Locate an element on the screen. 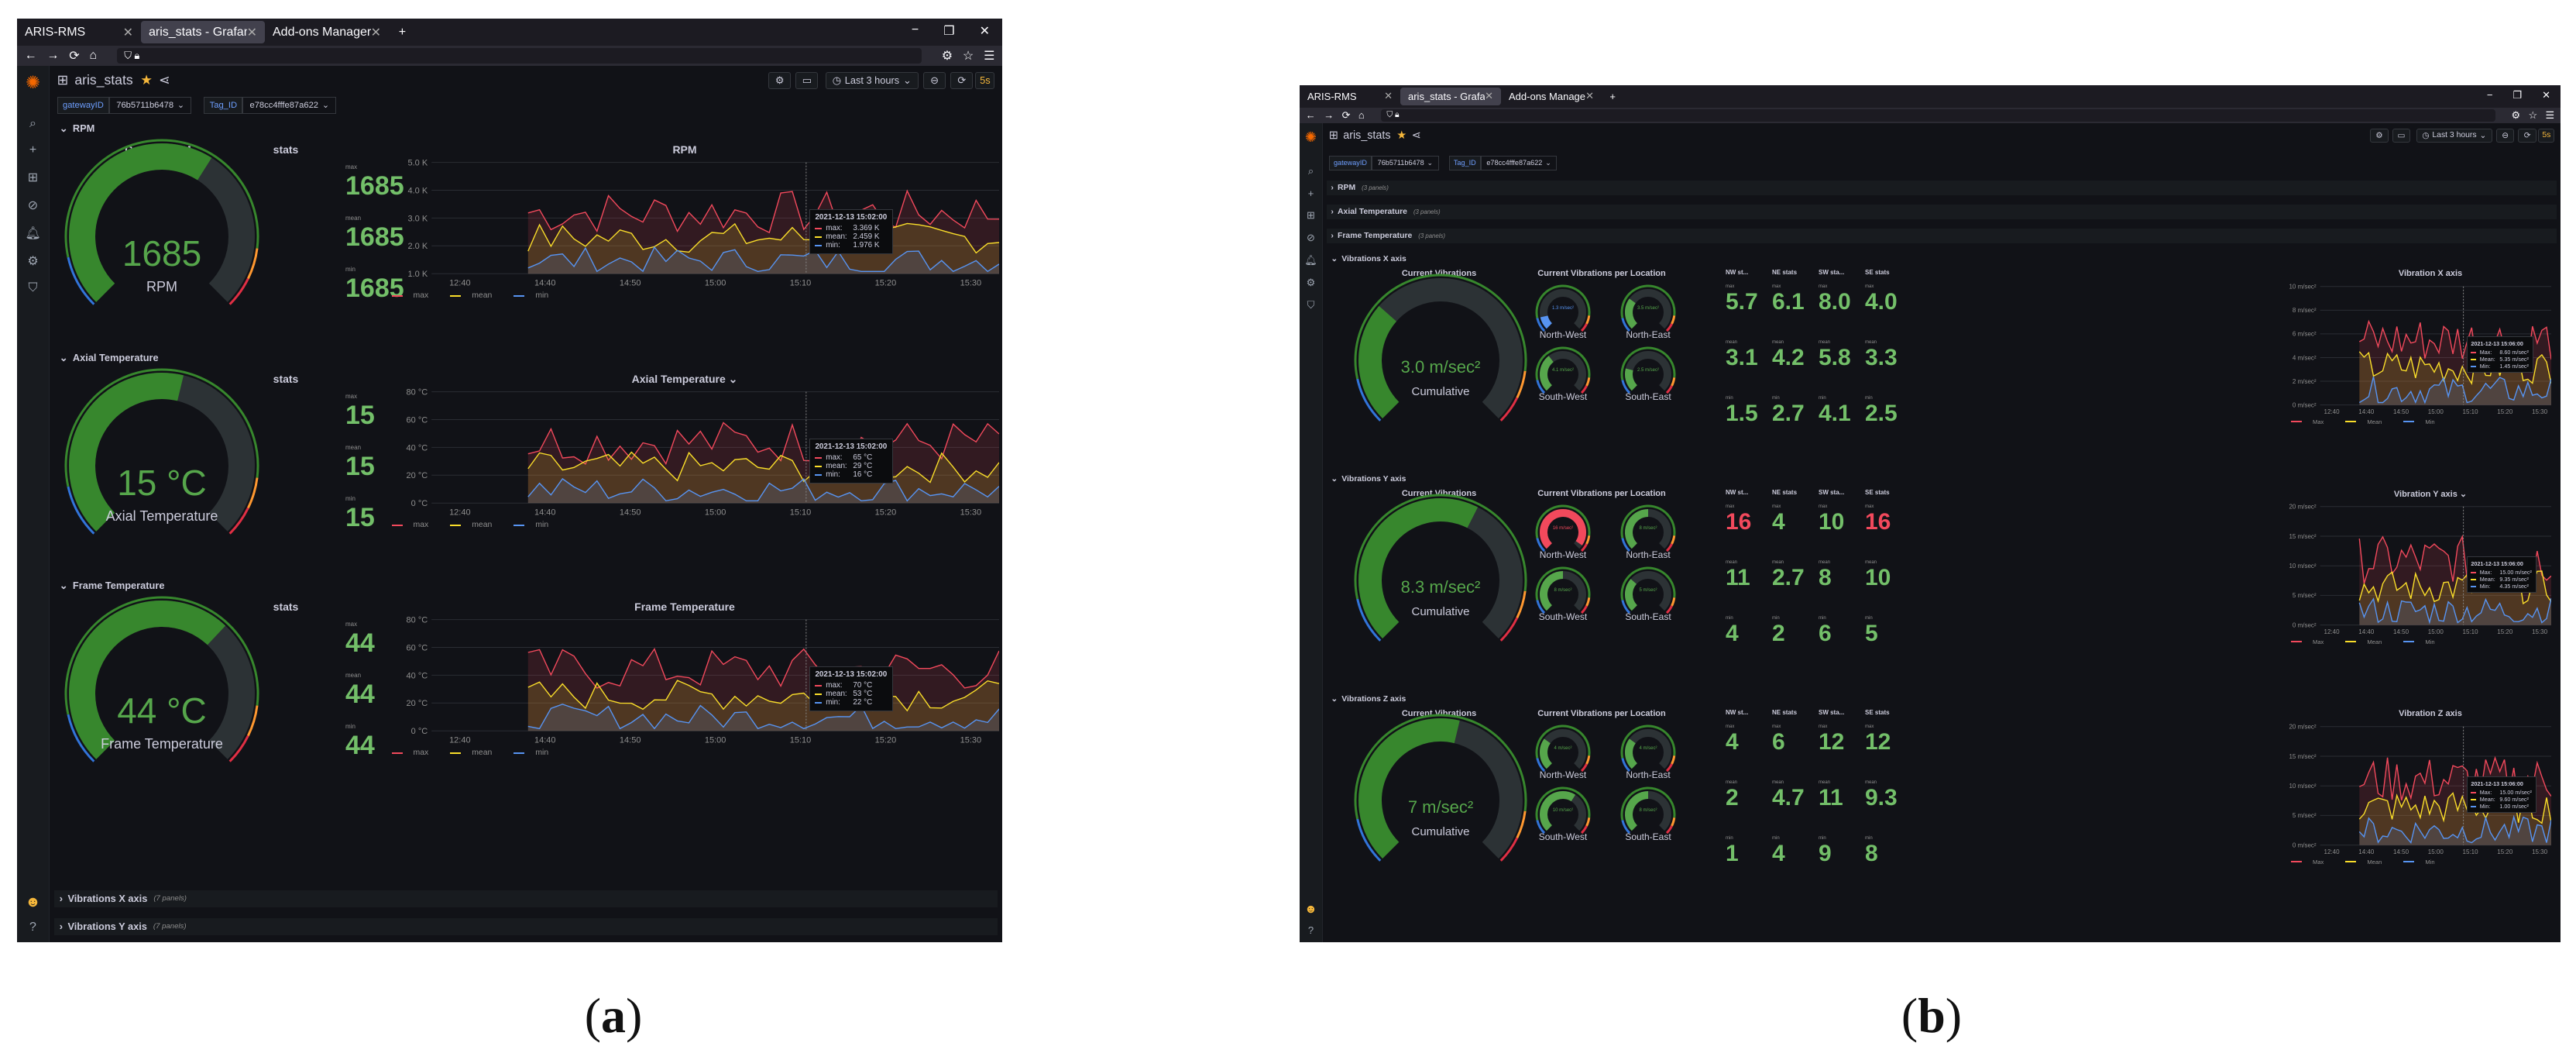  home-icon: ⌂ is located at coordinates (93, 55).